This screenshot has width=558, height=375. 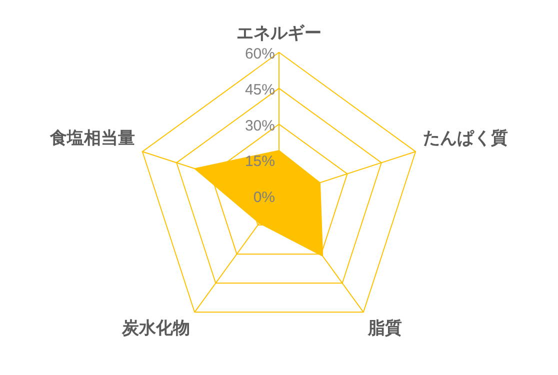 I want to click on y-tick-label: 30%, so click(x=259, y=125).